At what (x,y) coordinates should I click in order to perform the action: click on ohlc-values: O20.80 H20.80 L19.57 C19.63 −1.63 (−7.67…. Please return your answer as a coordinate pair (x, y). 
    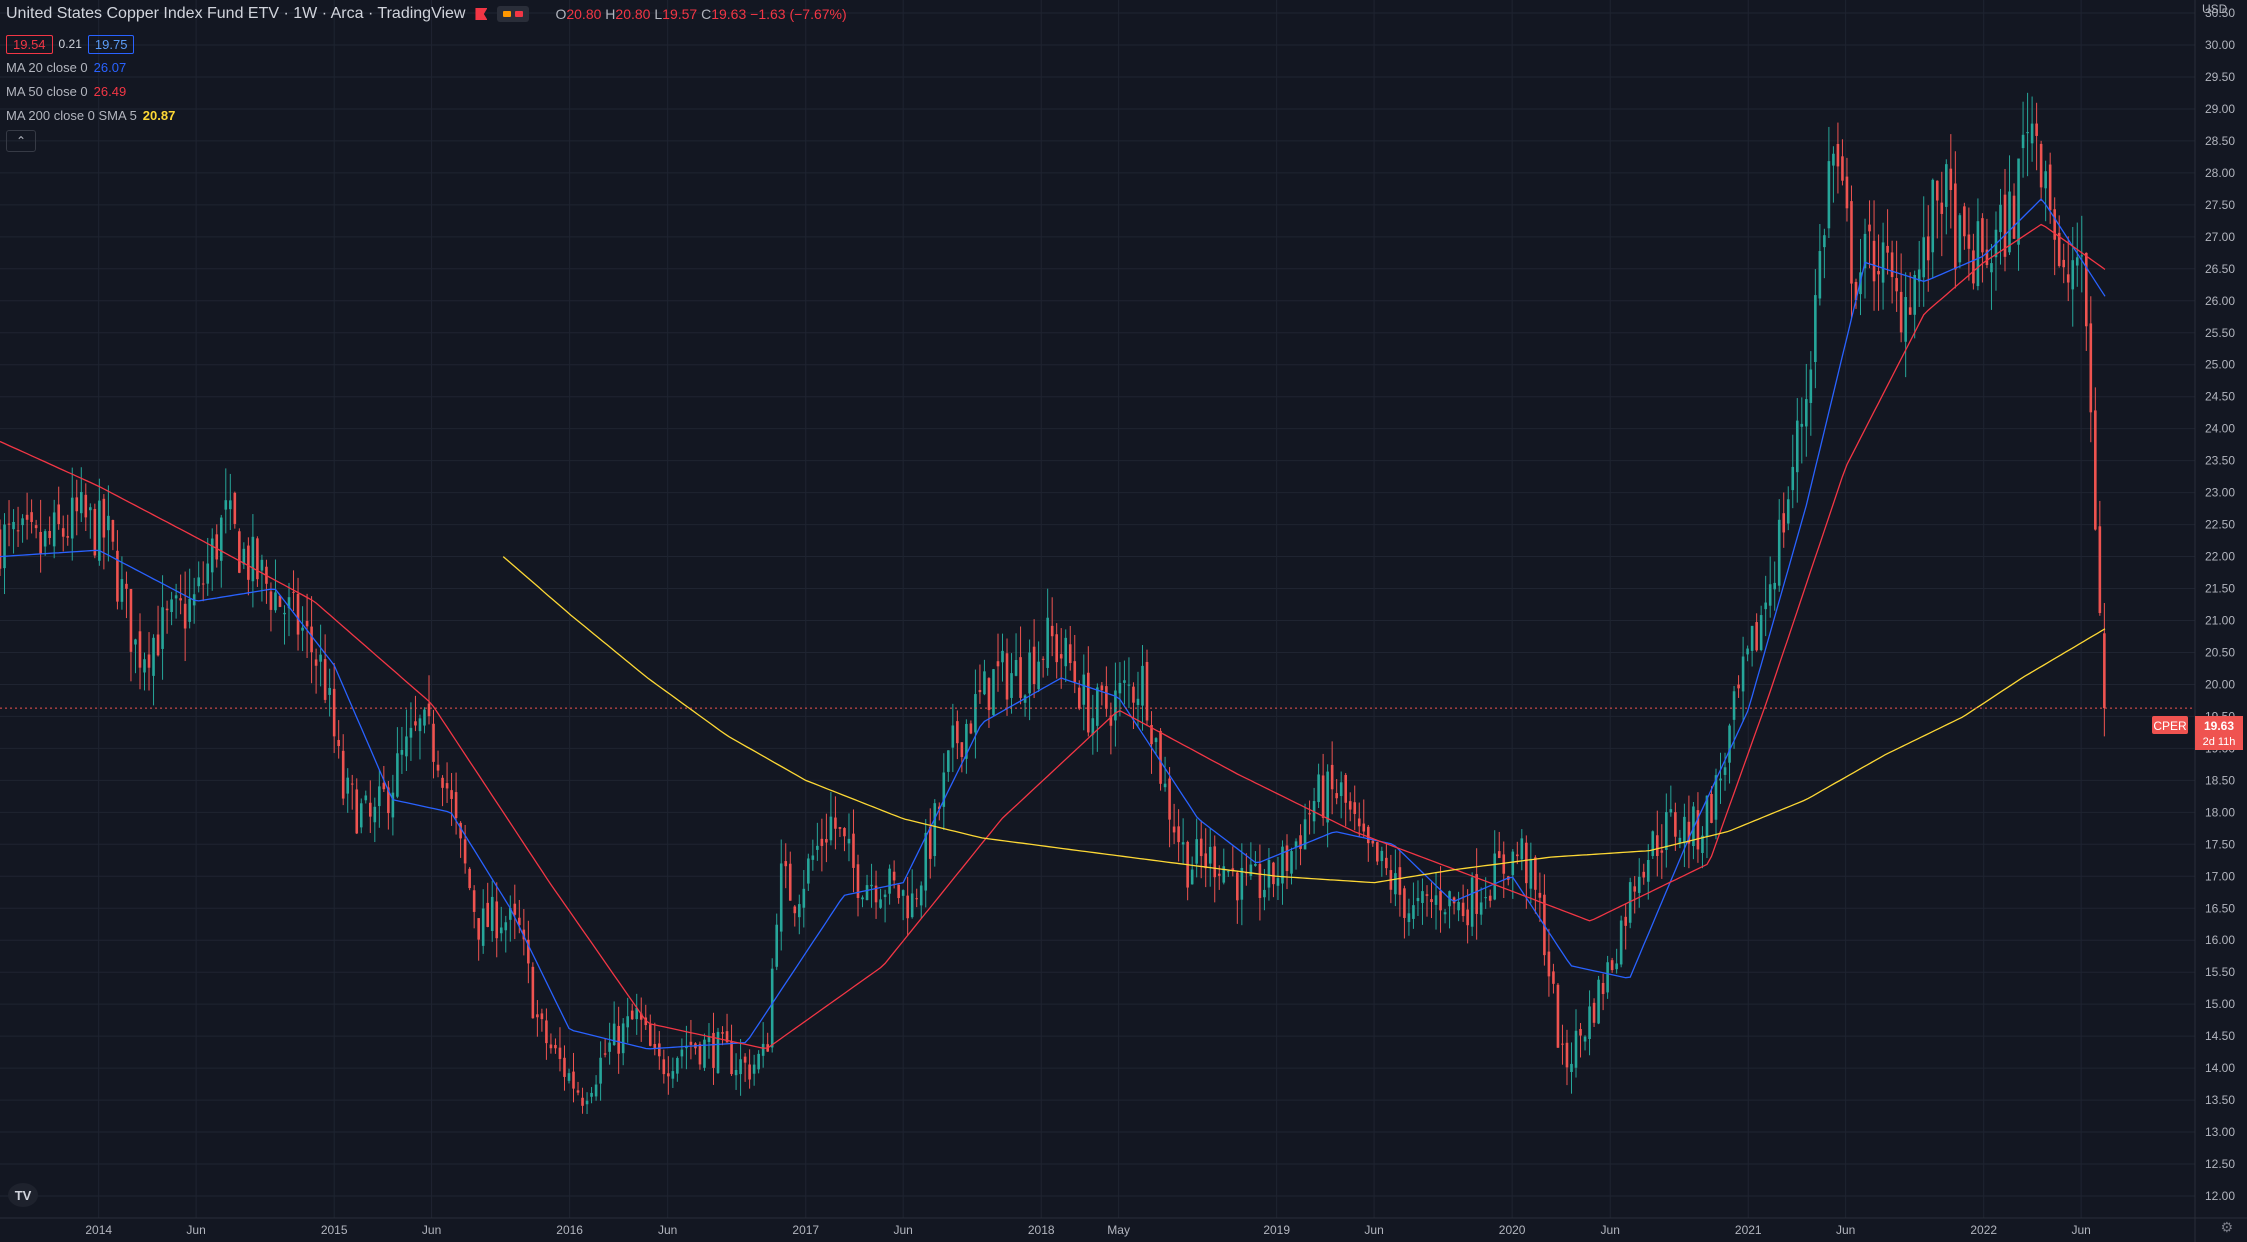
    Looking at the image, I should click on (701, 14).